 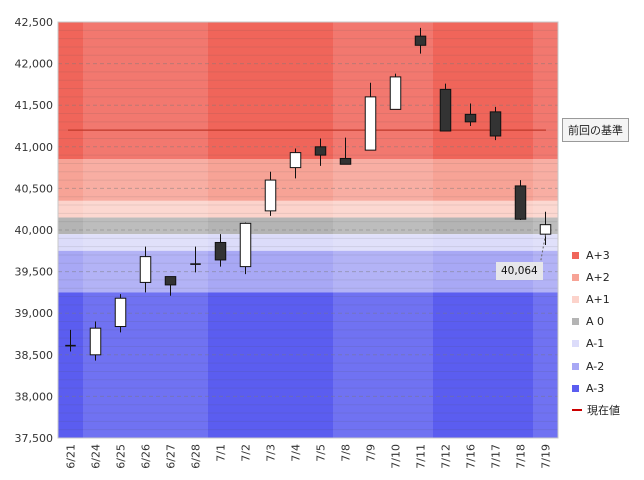 I want to click on legend-label: A 0, so click(x=595, y=322).